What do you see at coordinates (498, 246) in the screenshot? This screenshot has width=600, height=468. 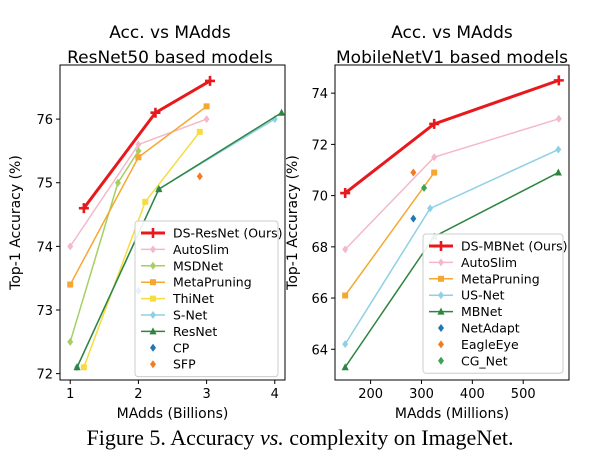 I see `legend-item: DS-MBNet (Ours)` at bounding box center [498, 246].